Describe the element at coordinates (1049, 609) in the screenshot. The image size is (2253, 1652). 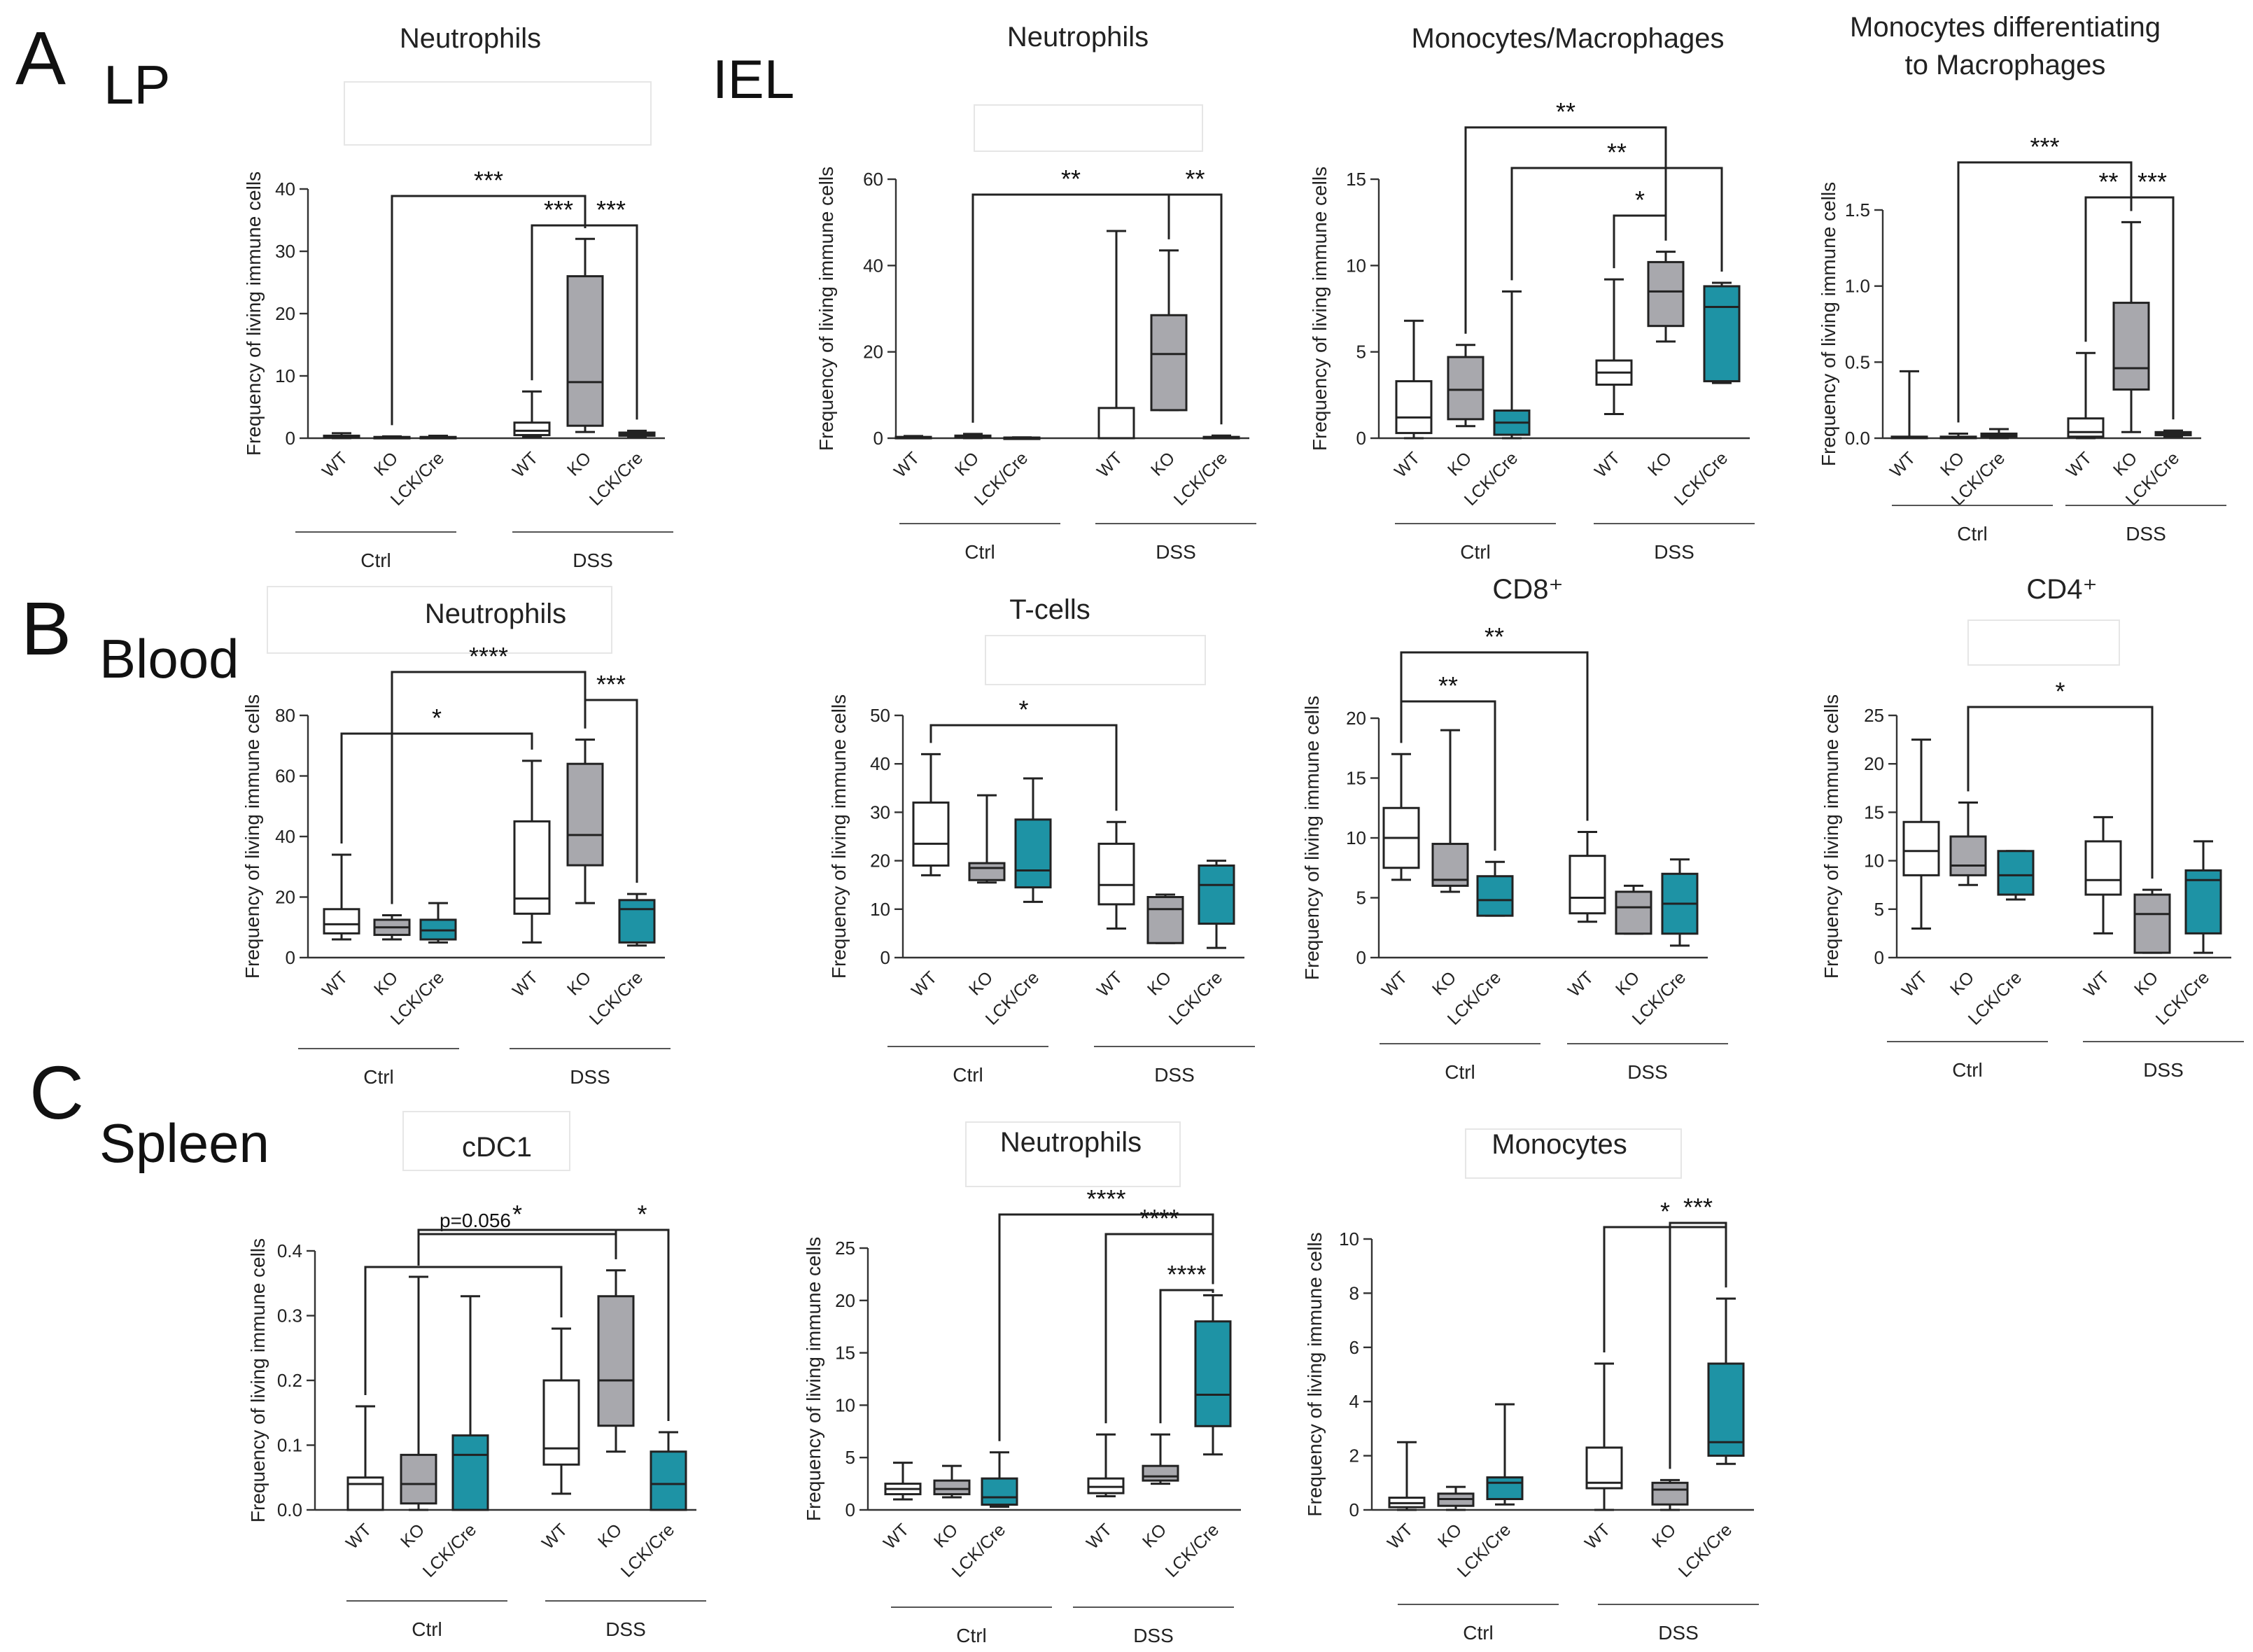
I see `chart-title: T-cells` at that location.